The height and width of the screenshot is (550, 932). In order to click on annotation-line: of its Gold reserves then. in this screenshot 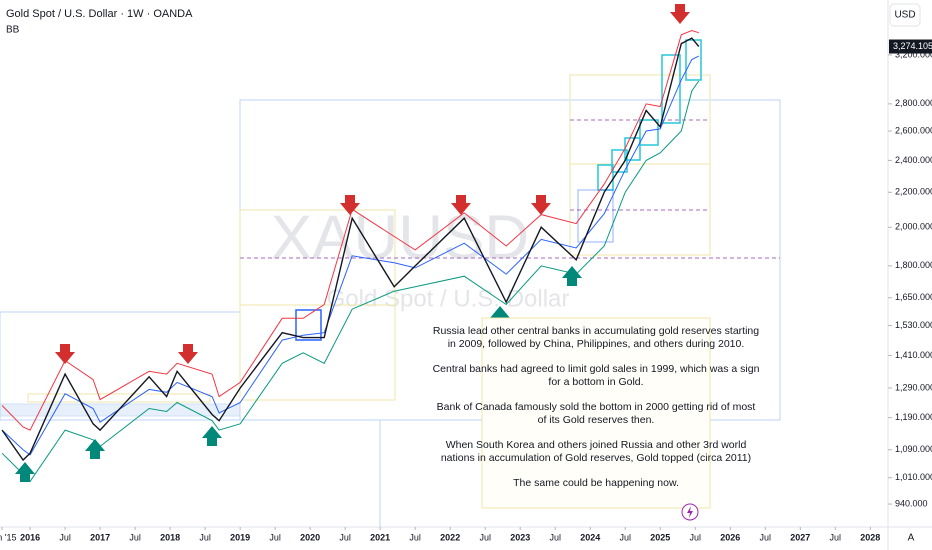, I will do `click(596, 420)`.